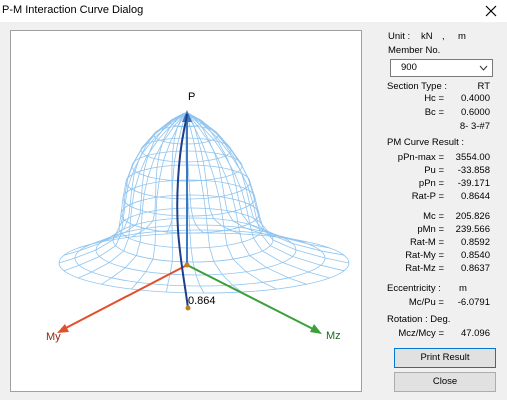  I want to click on label: Mcz/Mcy =, so click(421, 333).